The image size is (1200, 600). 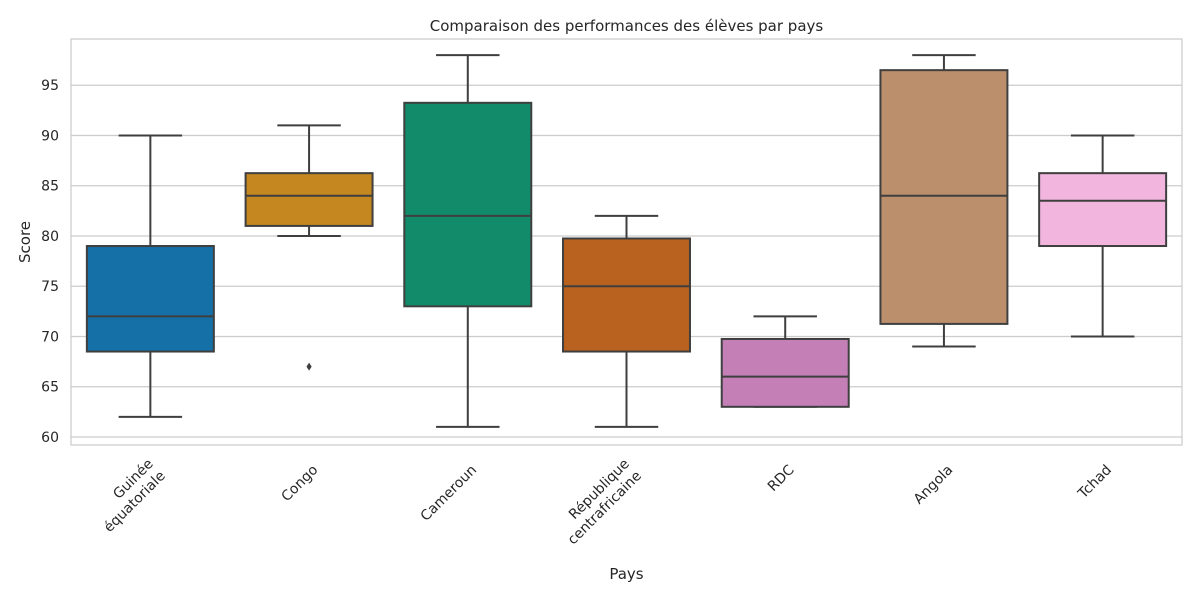 I want to click on y-tick-label: 65, so click(x=50, y=388).